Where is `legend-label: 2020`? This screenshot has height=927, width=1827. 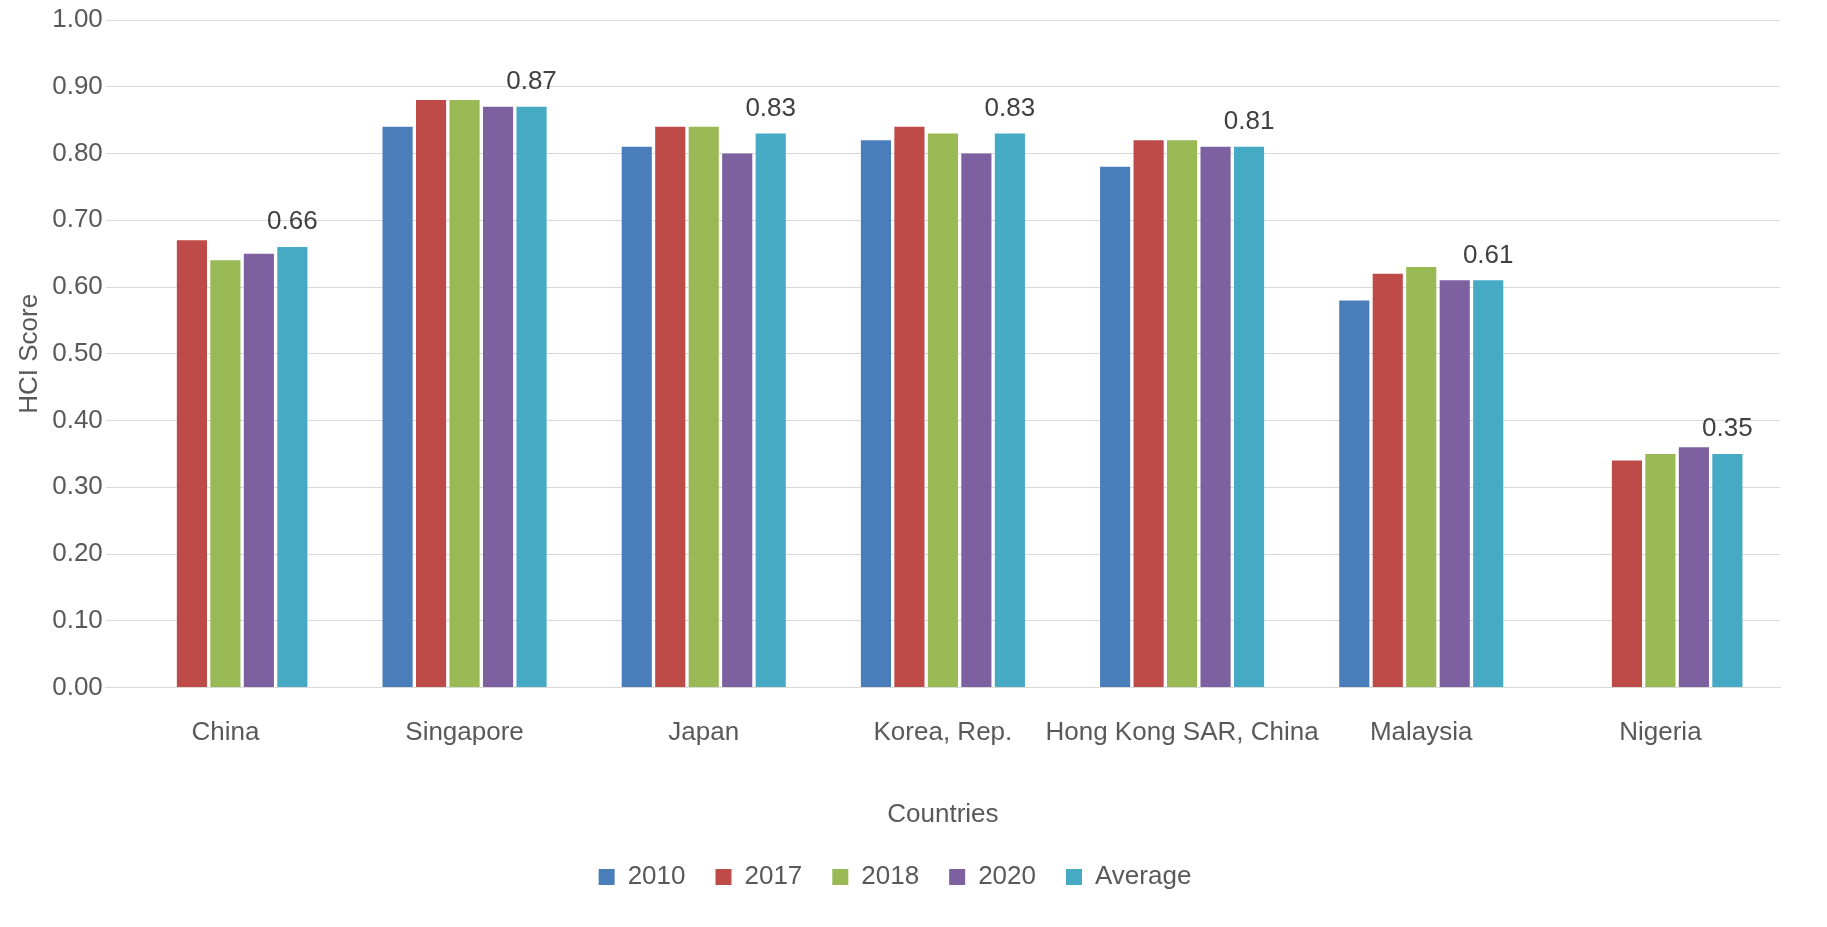 legend-label: 2020 is located at coordinates (1007, 875).